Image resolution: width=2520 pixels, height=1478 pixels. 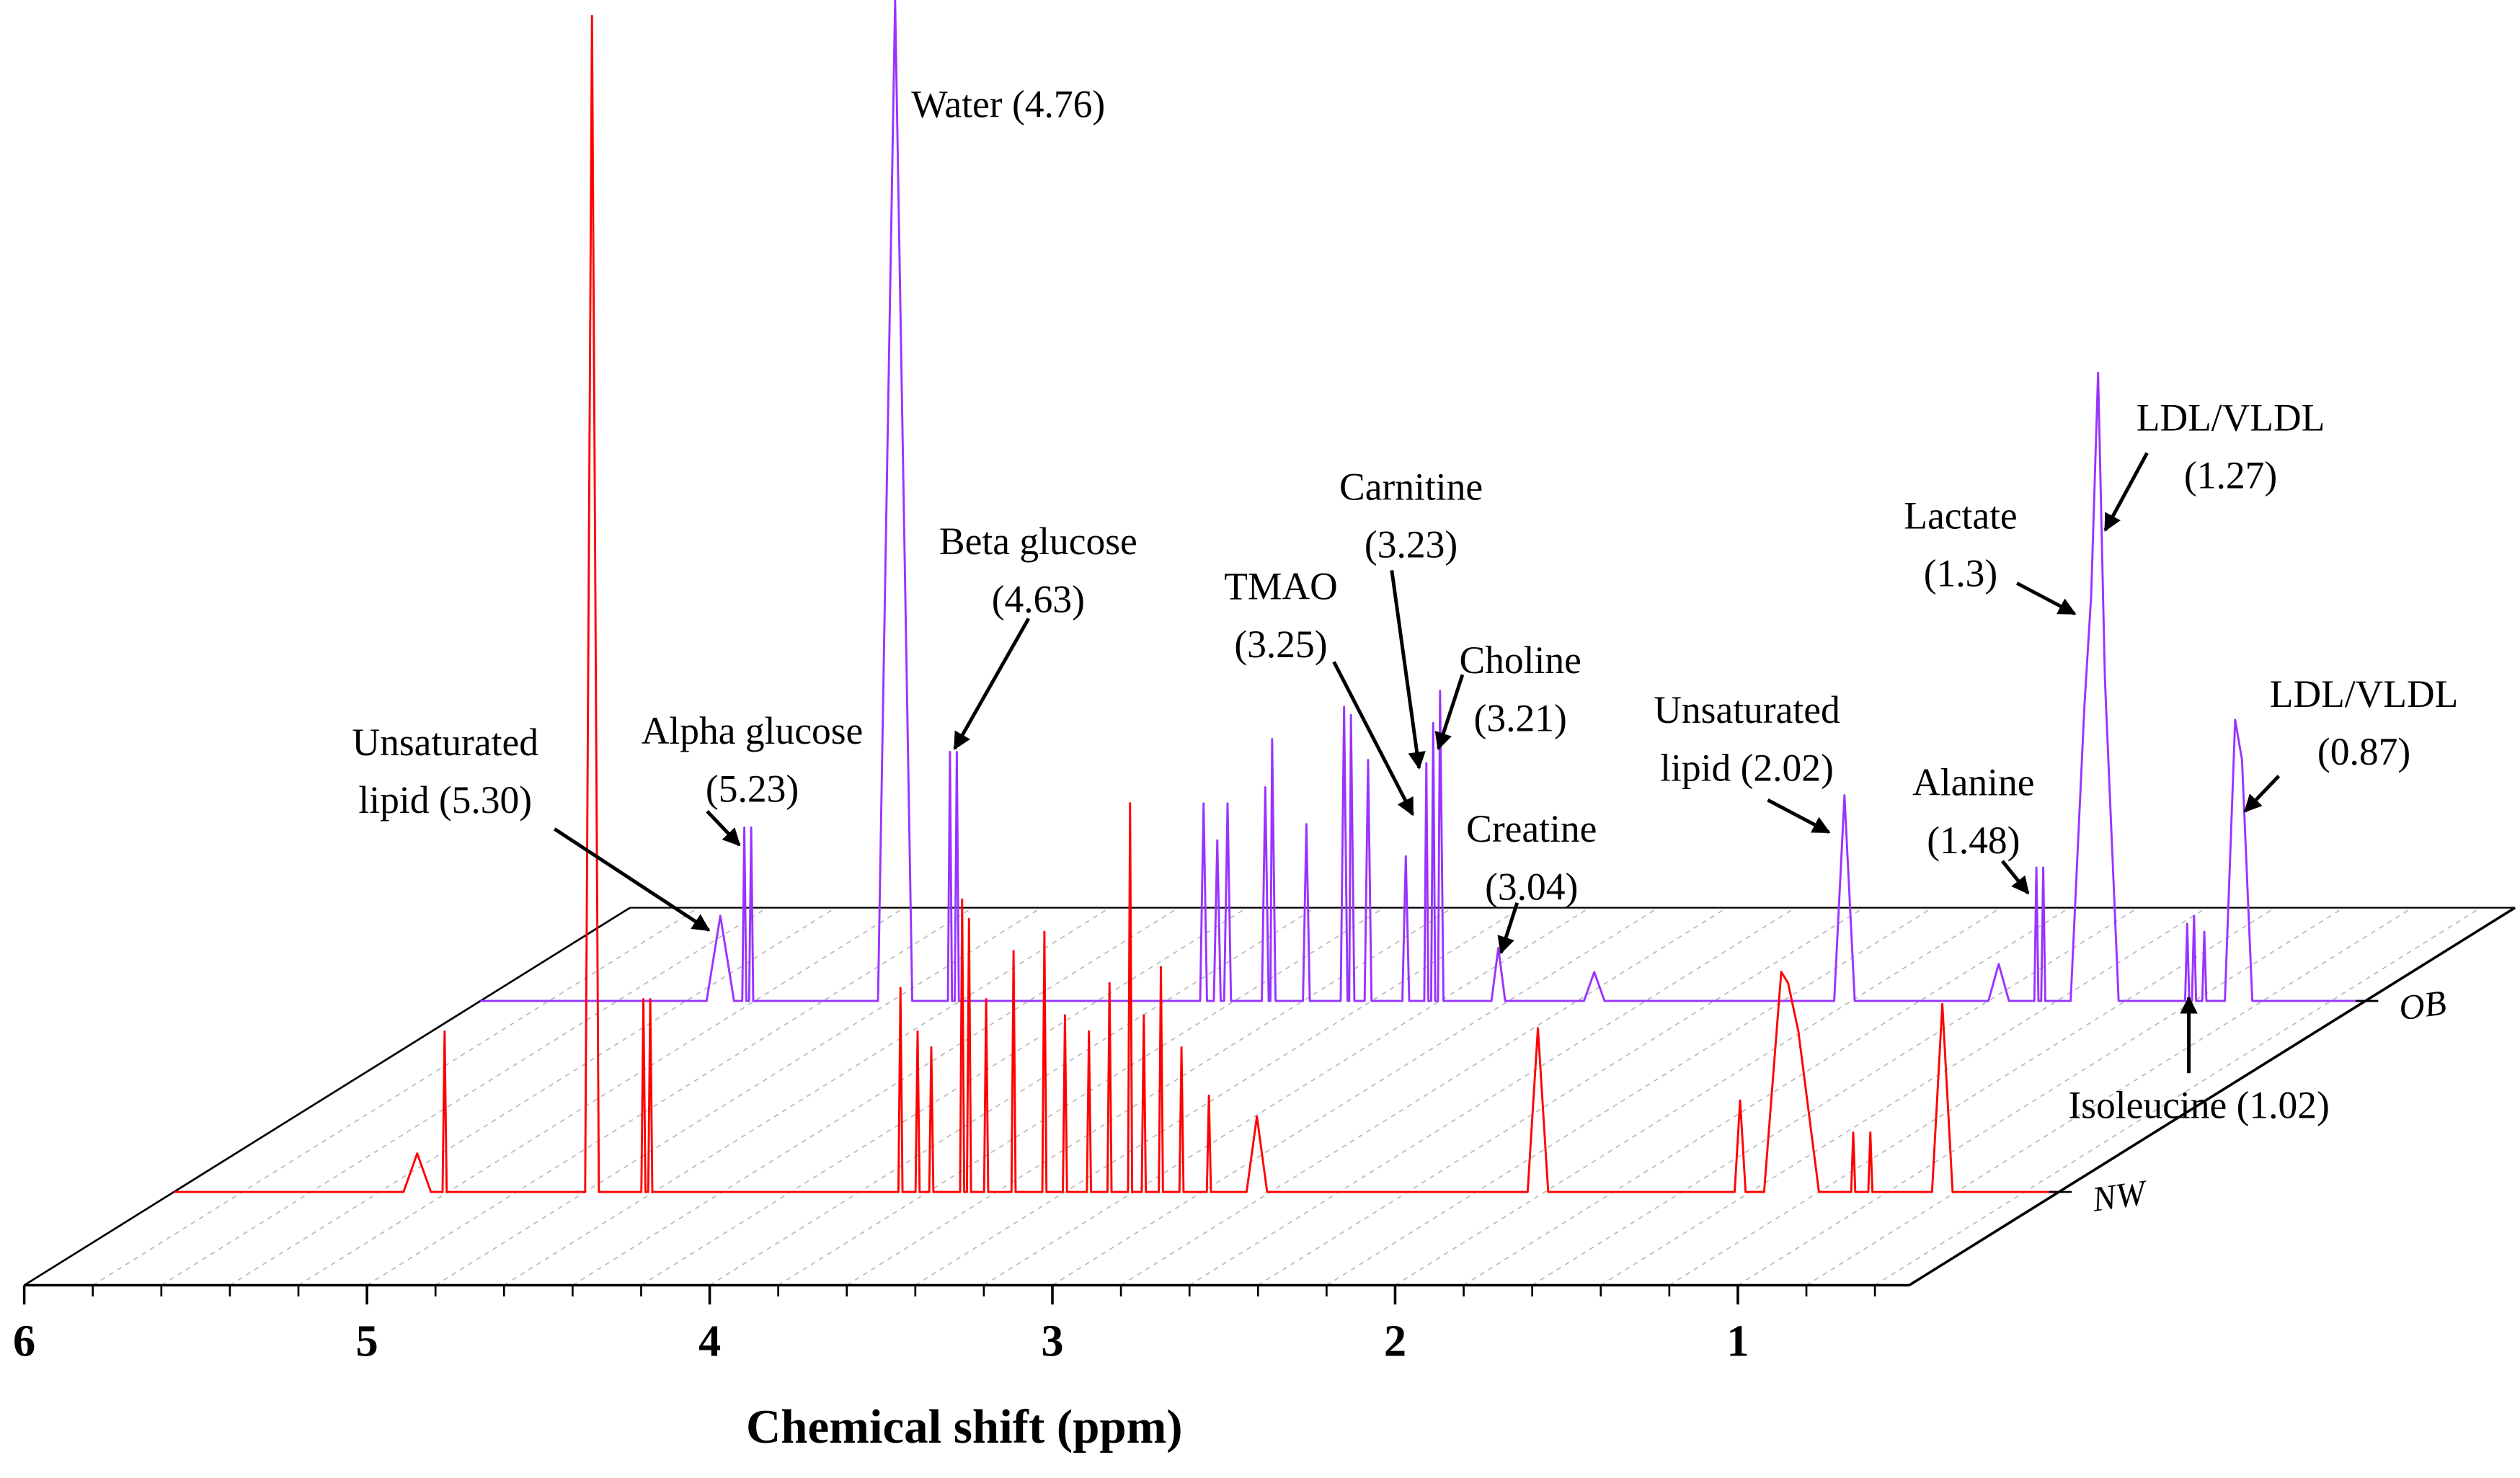 I want to click on x-tick-label: 5, so click(x=366, y=1341).